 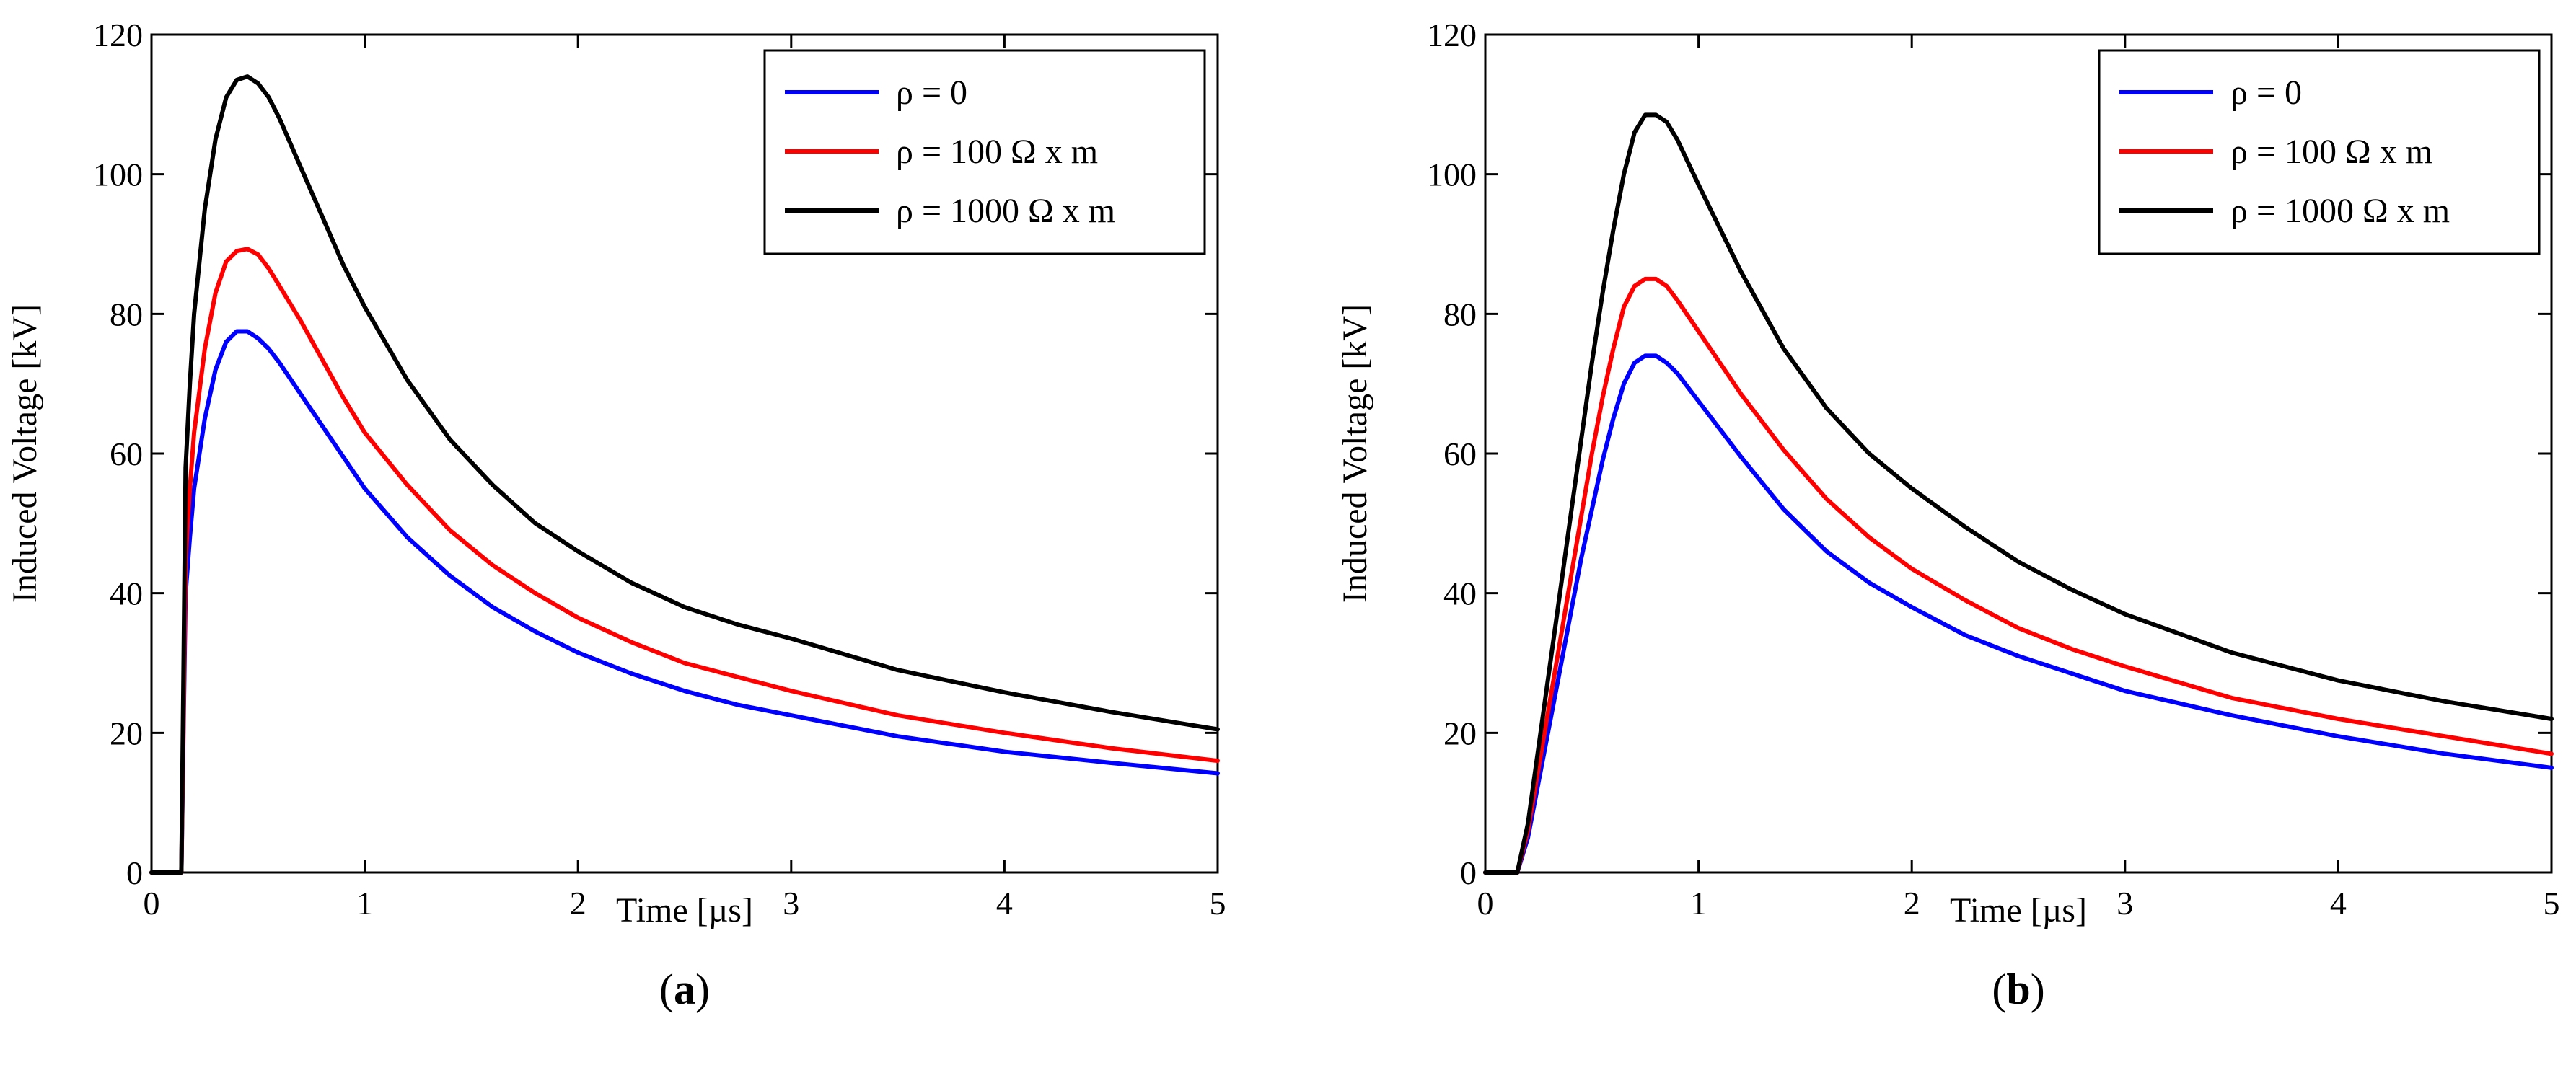 What do you see at coordinates (2018, 990) in the screenshot?
I see `panel-label: (b)` at bounding box center [2018, 990].